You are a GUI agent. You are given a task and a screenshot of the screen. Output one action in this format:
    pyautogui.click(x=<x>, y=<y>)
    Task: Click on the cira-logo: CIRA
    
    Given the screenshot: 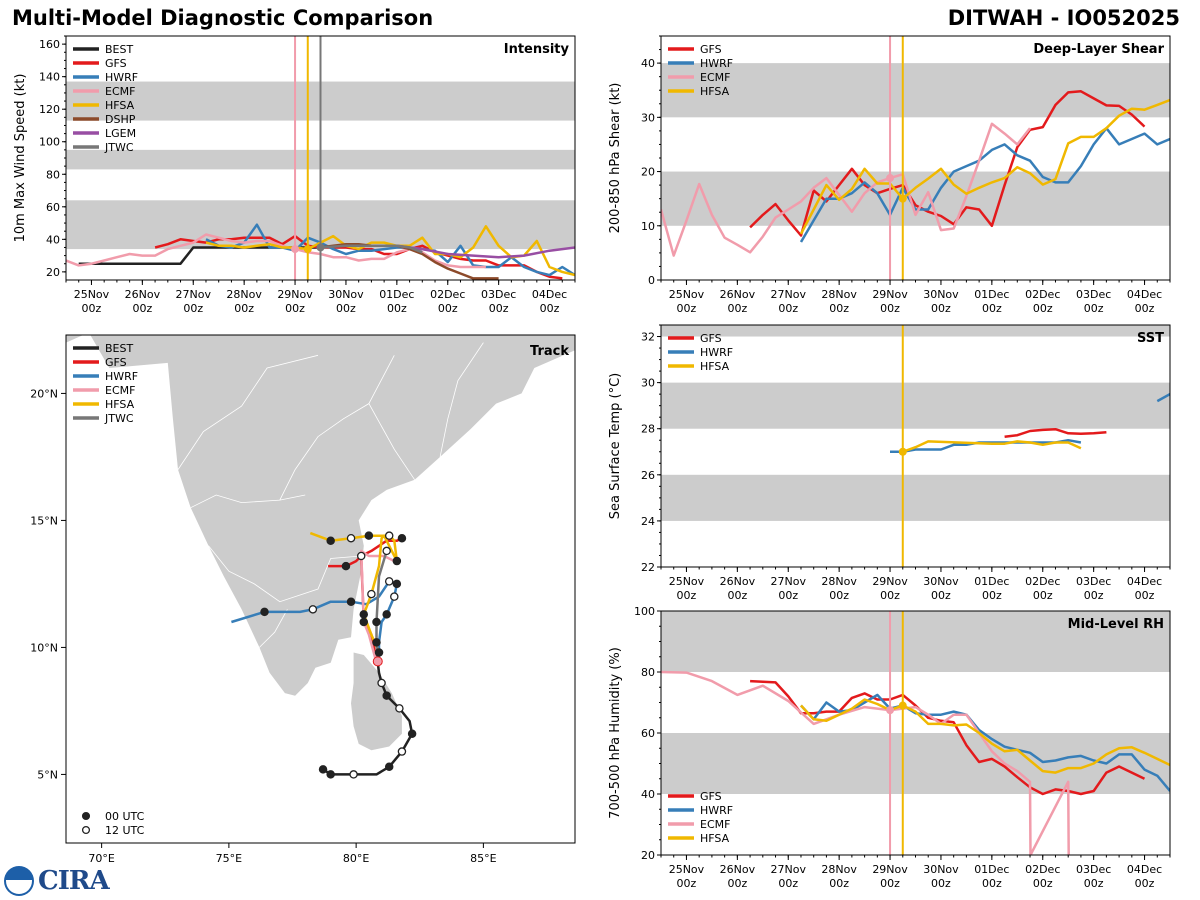 What is the action you would take?
    pyautogui.click(x=74, y=881)
    